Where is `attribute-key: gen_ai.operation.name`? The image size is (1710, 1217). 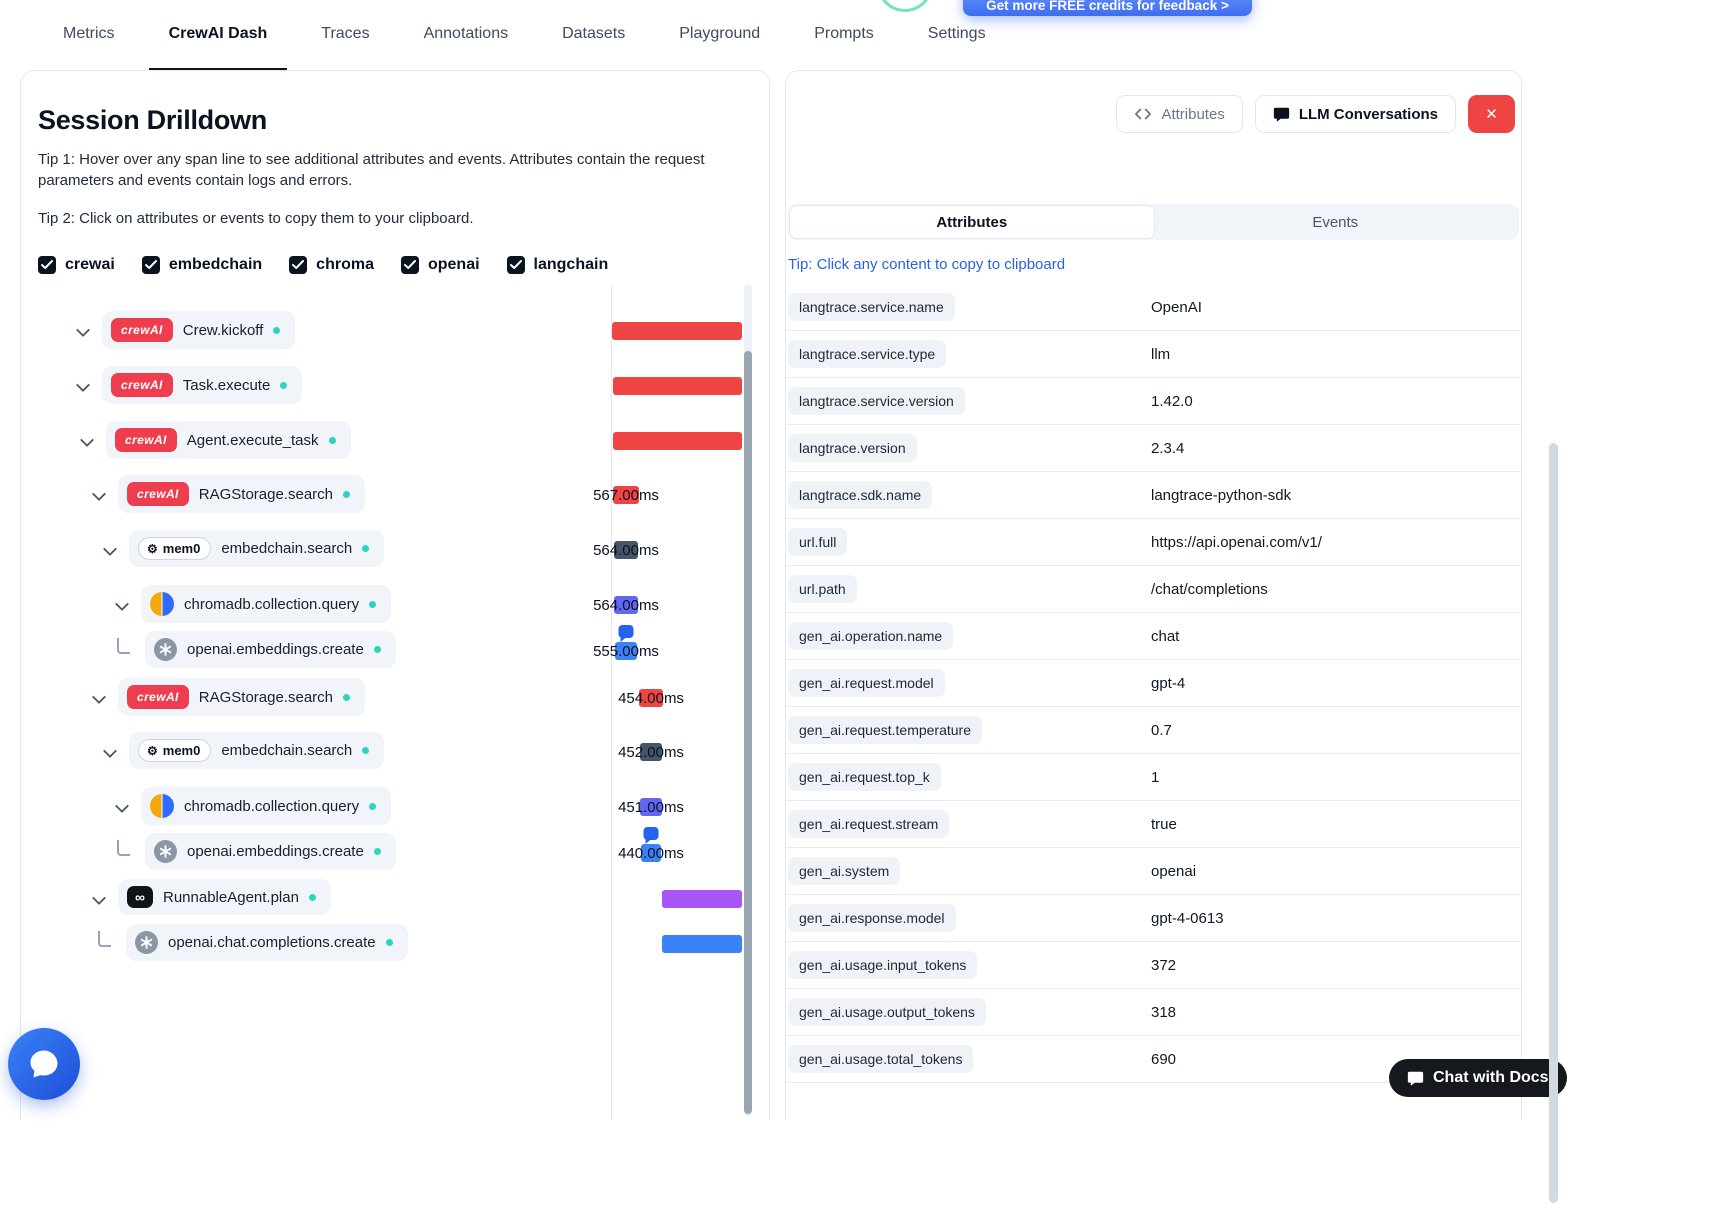 attribute-key: gen_ai.operation.name is located at coordinates (871, 636).